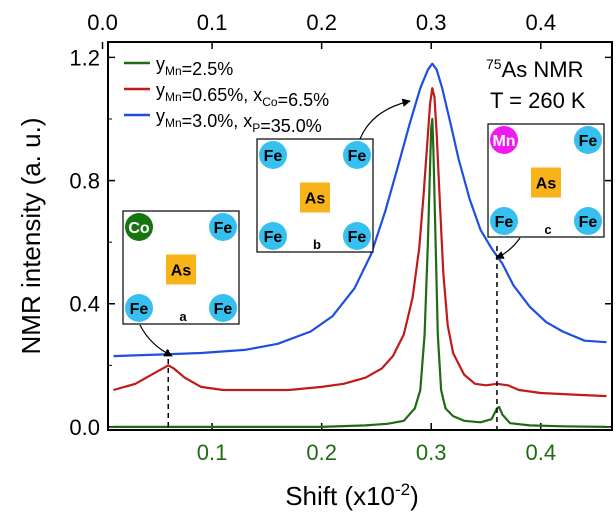 This screenshot has height=514, width=616. I want to click on atom-label: Co, so click(139, 228).